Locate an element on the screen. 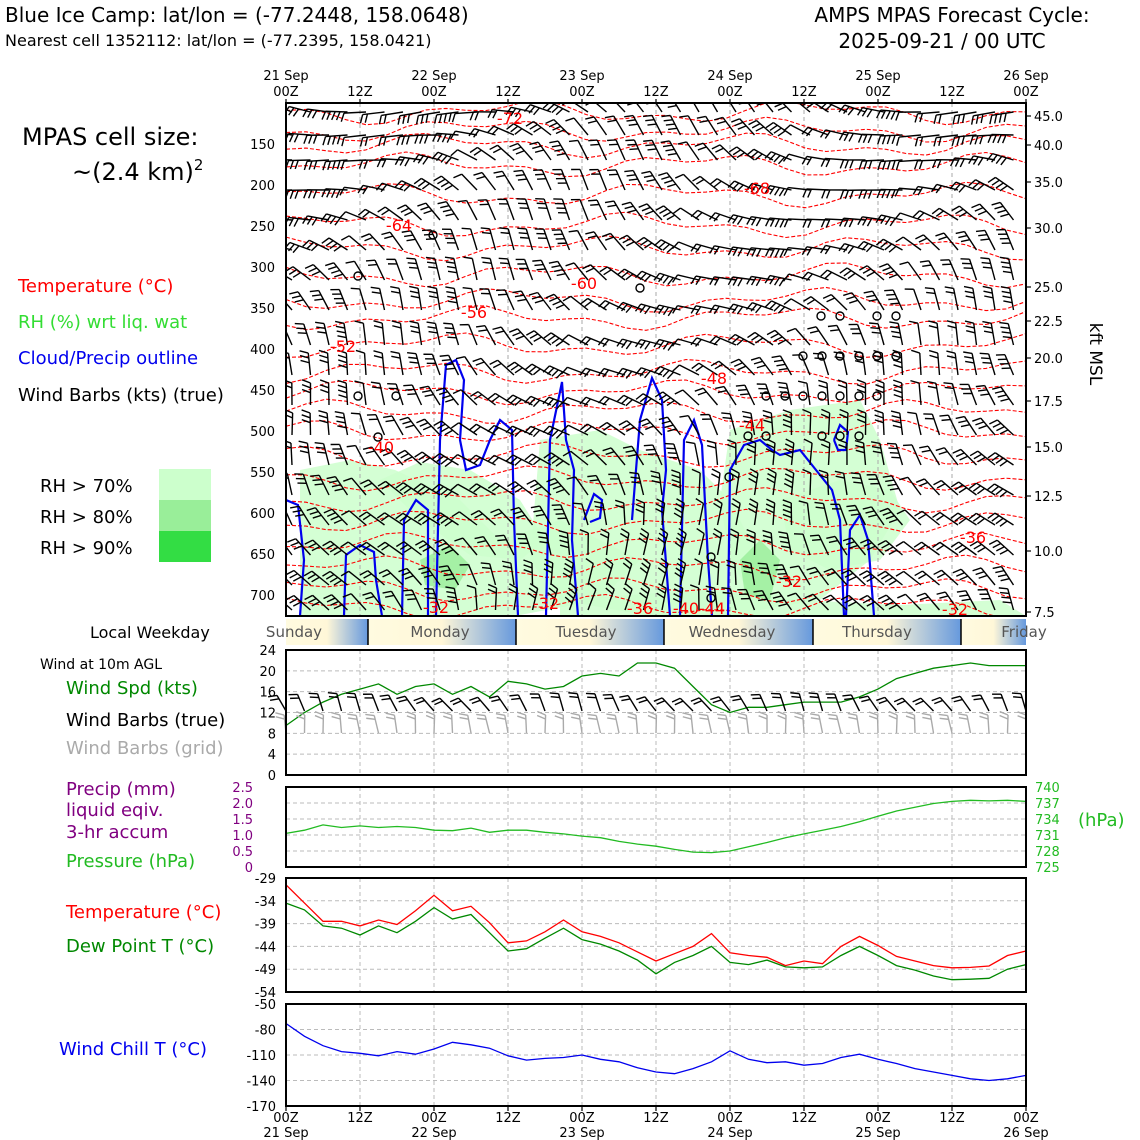 This screenshot has width=1140, height=1140. grid-wind-barb is located at coordinates (341, 724).